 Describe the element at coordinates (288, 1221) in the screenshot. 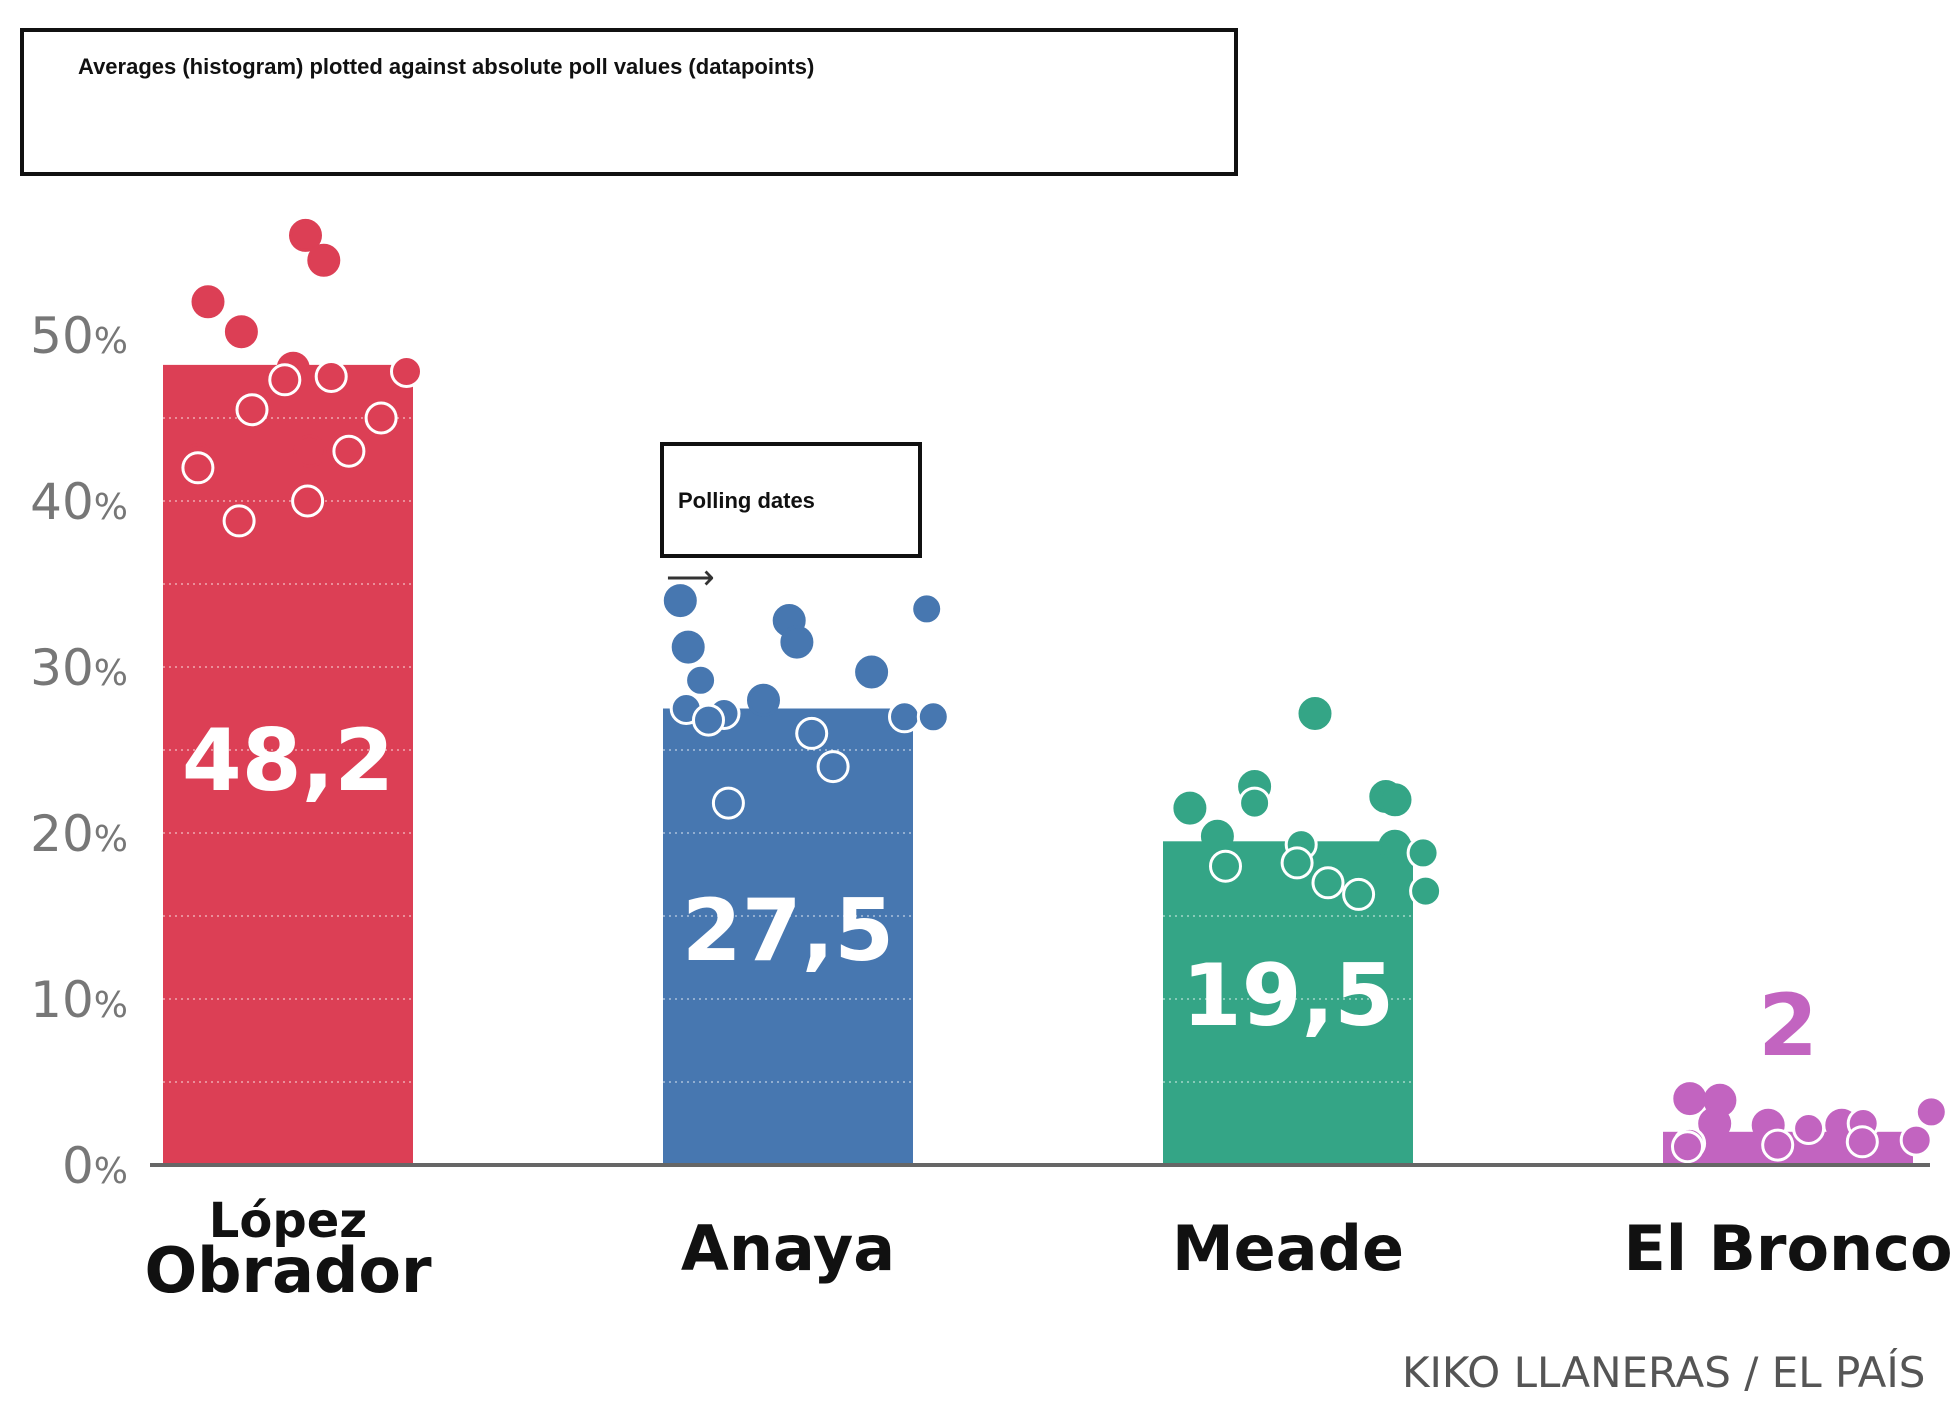

I see `category-label-line1: López` at that location.